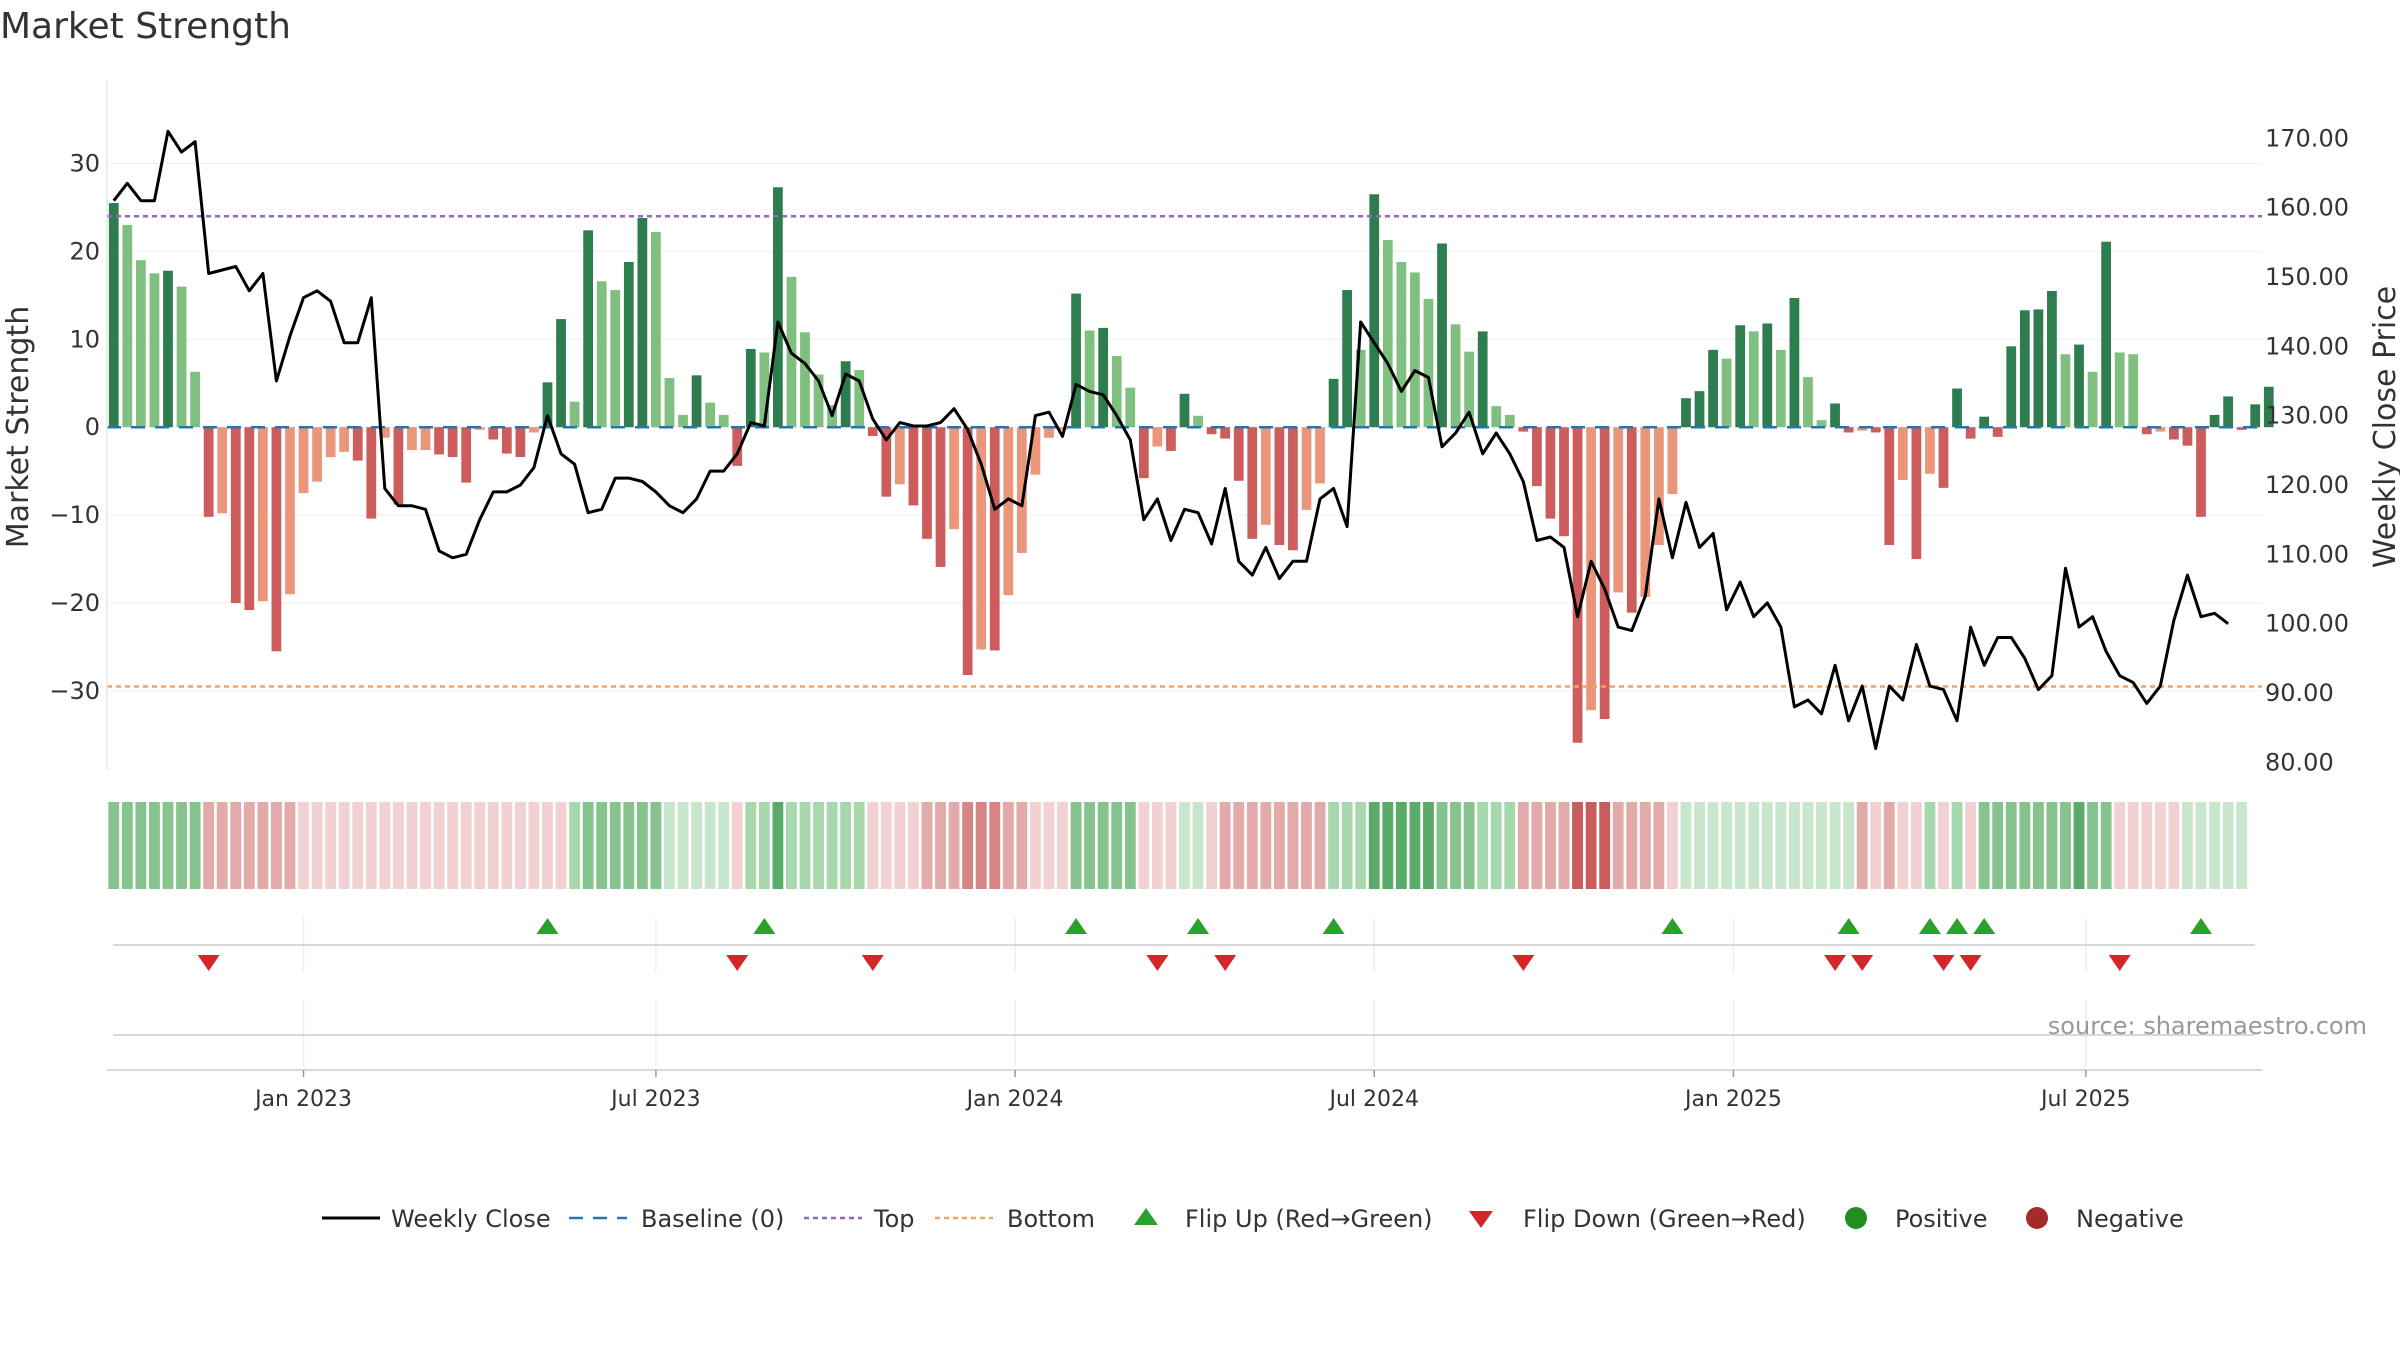 The height and width of the screenshot is (1350, 2400). What do you see at coordinates (471, 1219) in the screenshot?
I see `legend-label: Weekly Close` at bounding box center [471, 1219].